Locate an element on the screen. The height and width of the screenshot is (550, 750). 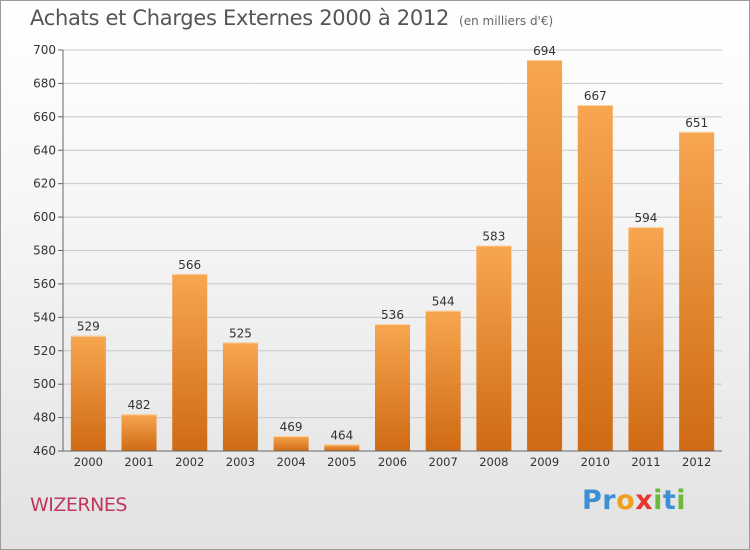
x-tick-label: 2004 is located at coordinates (290, 462).